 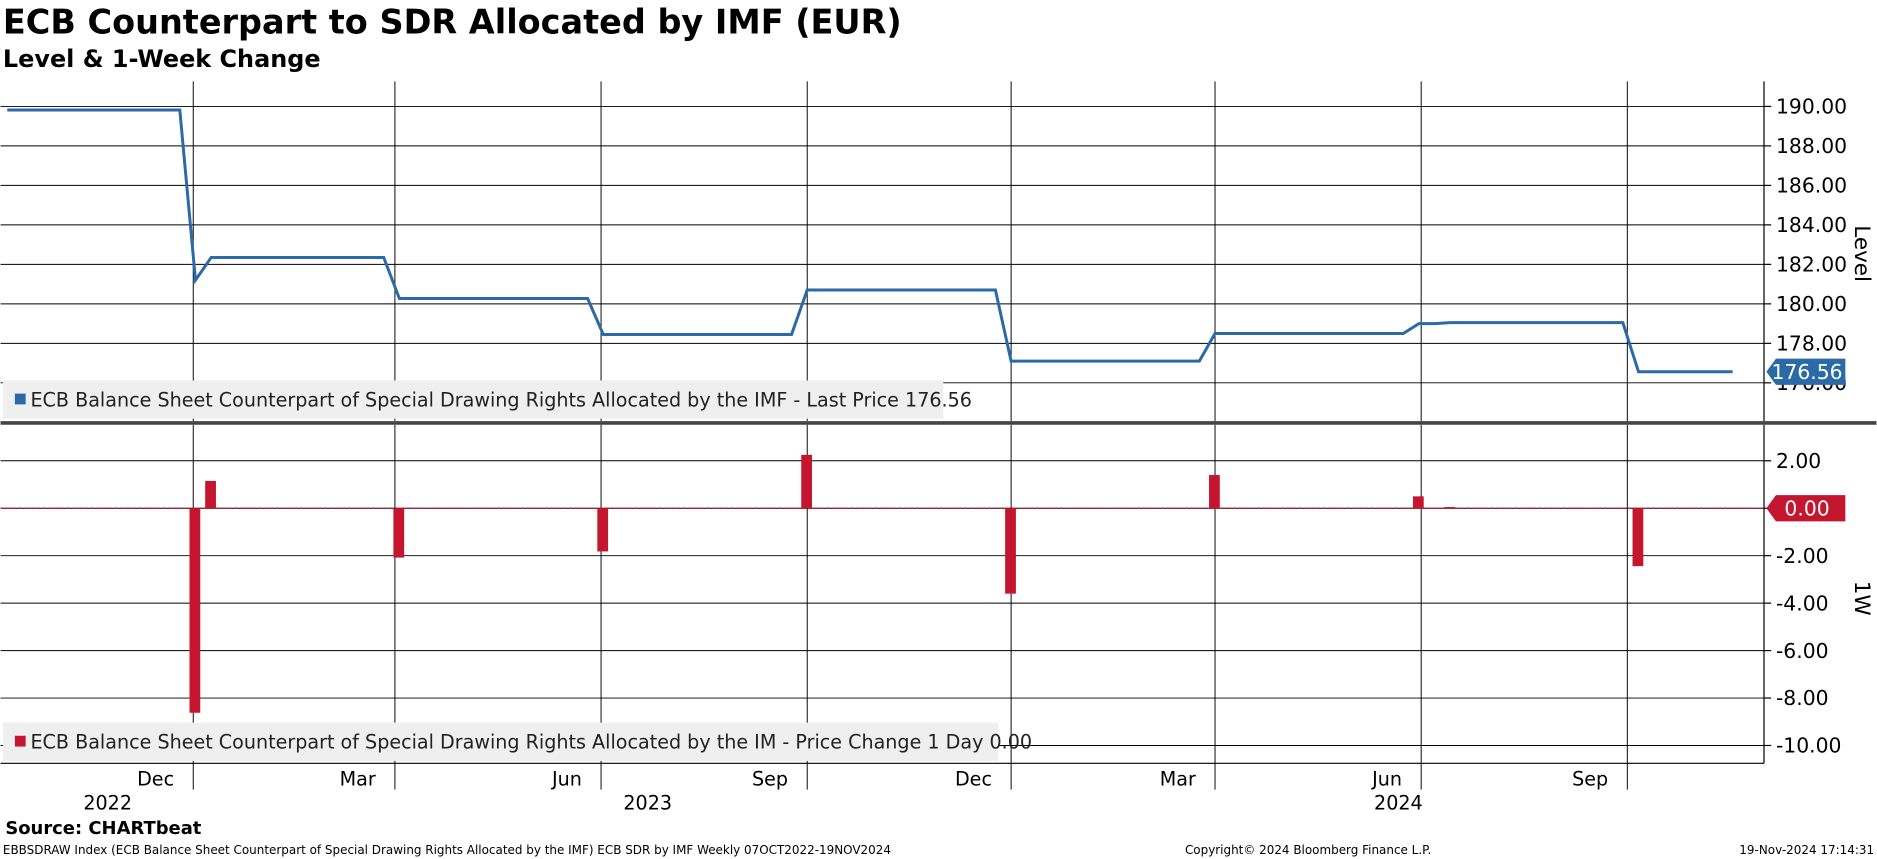 What do you see at coordinates (1802, 698) in the screenshot?
I see `y-tick-label: -8.00` at bounding box center [1802, 698].